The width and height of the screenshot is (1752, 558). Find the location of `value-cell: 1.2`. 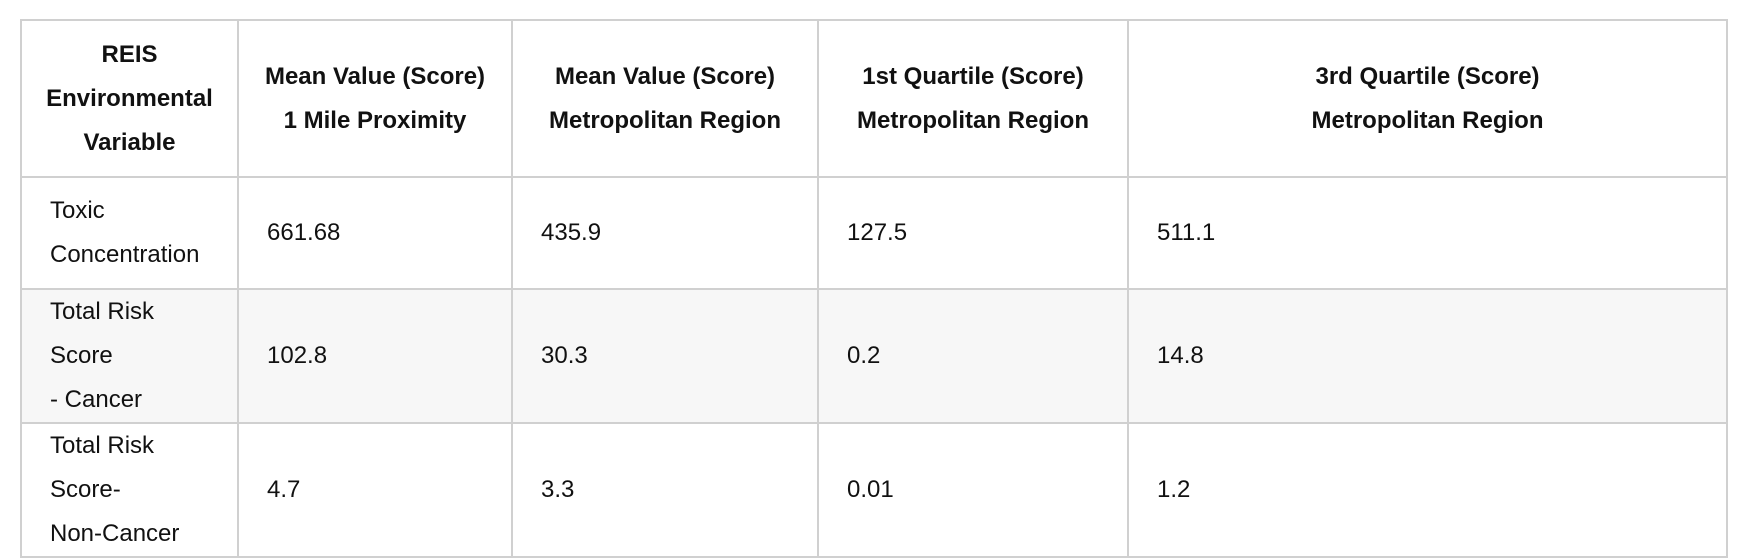

value-cell: 1.2 is located at coordinates (1427, 490).